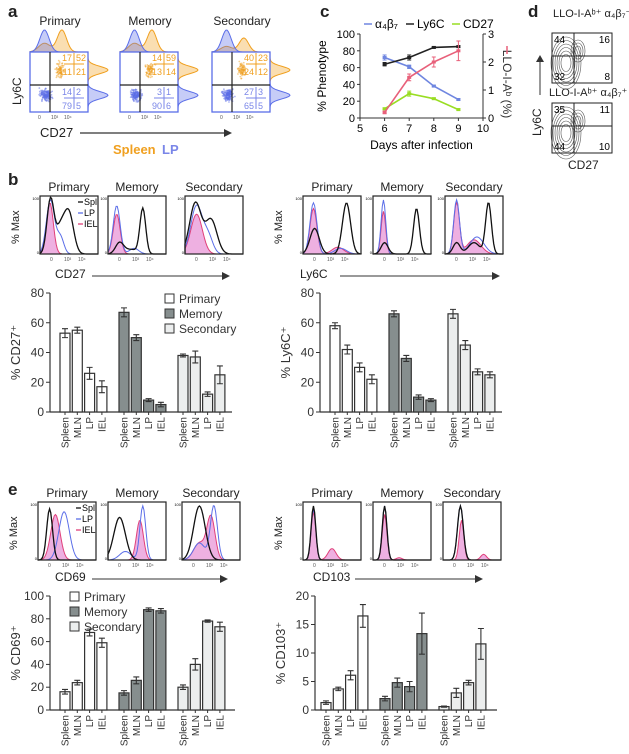 This screenshot has width=629, height=754. What do you see at coordinates (431, 24) in the screenshot?
I see `legend-label: Ly6C` at bounding box center [431, 24].